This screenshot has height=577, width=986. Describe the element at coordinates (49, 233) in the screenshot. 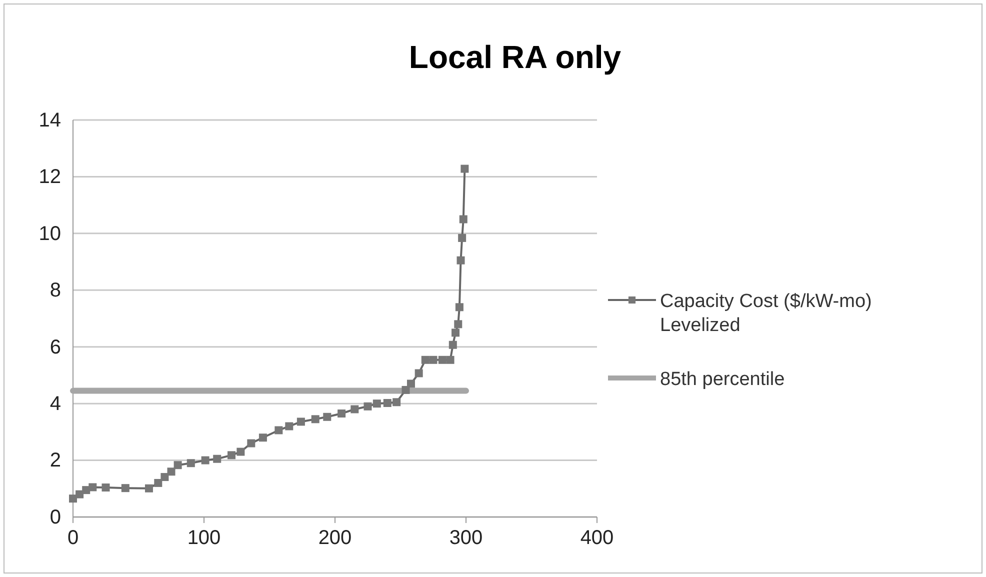

I see `y-tick-label: 10` at that location.